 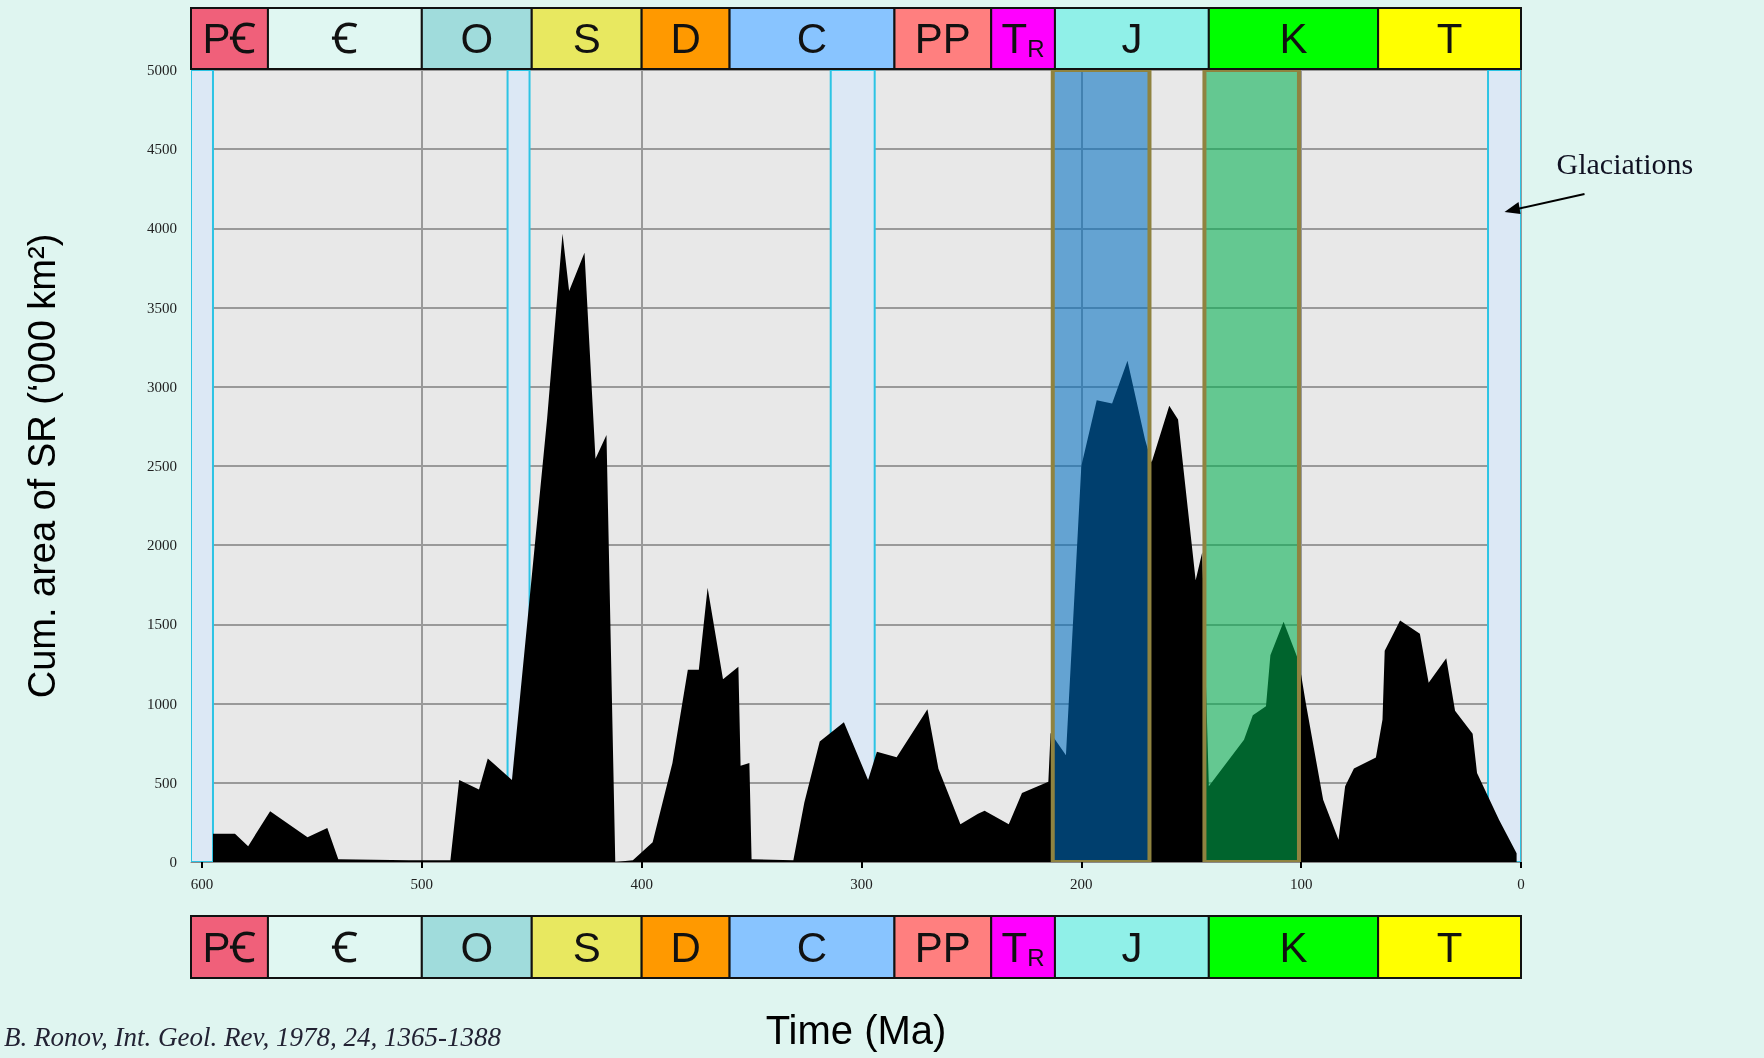 What do you see at coordinates (162, 307) in the screenshot?
I see `y-tick-label: 3500` at bounding box center [162, 307].